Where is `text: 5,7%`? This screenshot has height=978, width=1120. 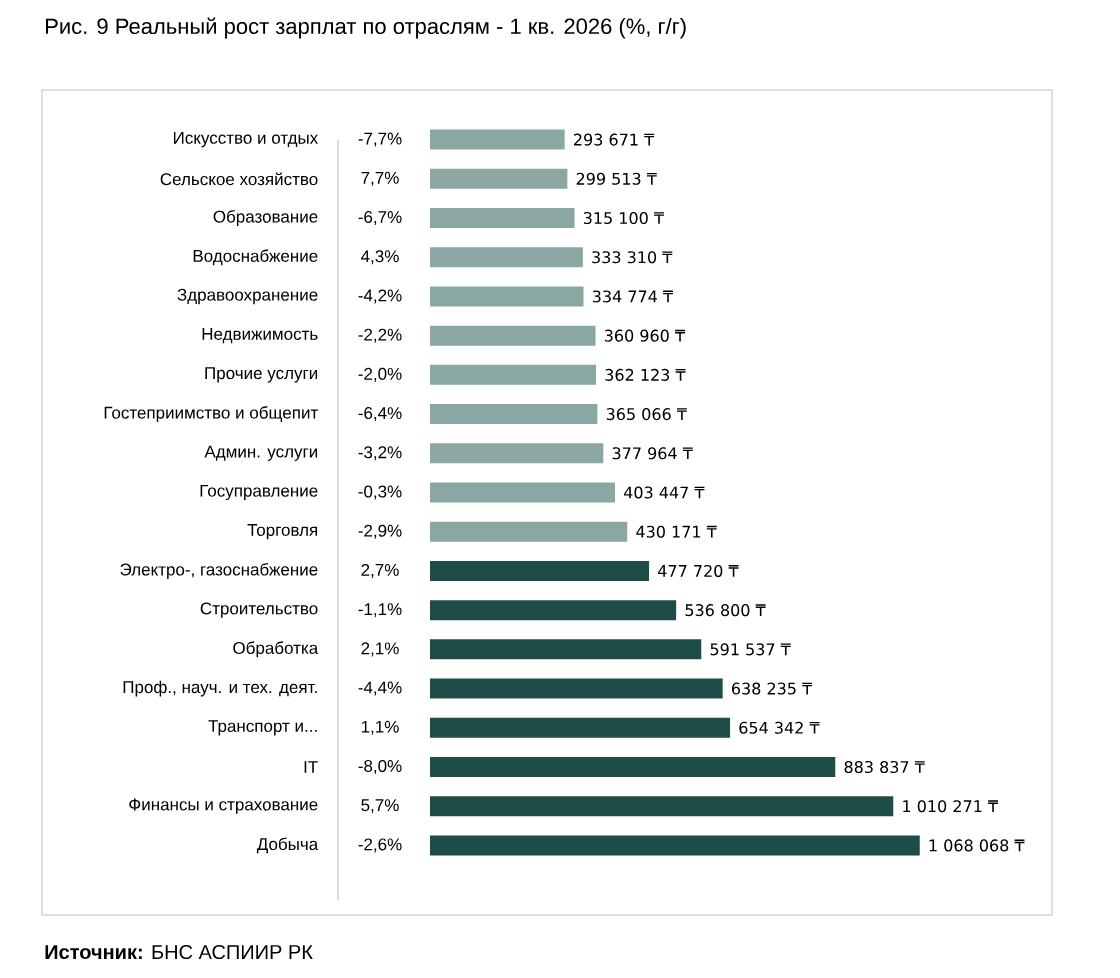 text: 5,7% is located at coordinates (380, 806).